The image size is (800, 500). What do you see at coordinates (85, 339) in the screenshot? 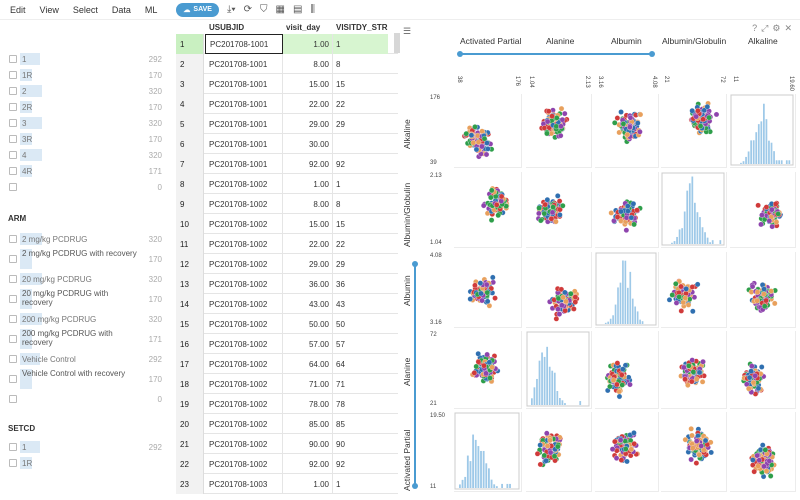
I see `filter-item: 200 mg/kg PCDRUG with recovery 171` at bounding box center [85, 339].